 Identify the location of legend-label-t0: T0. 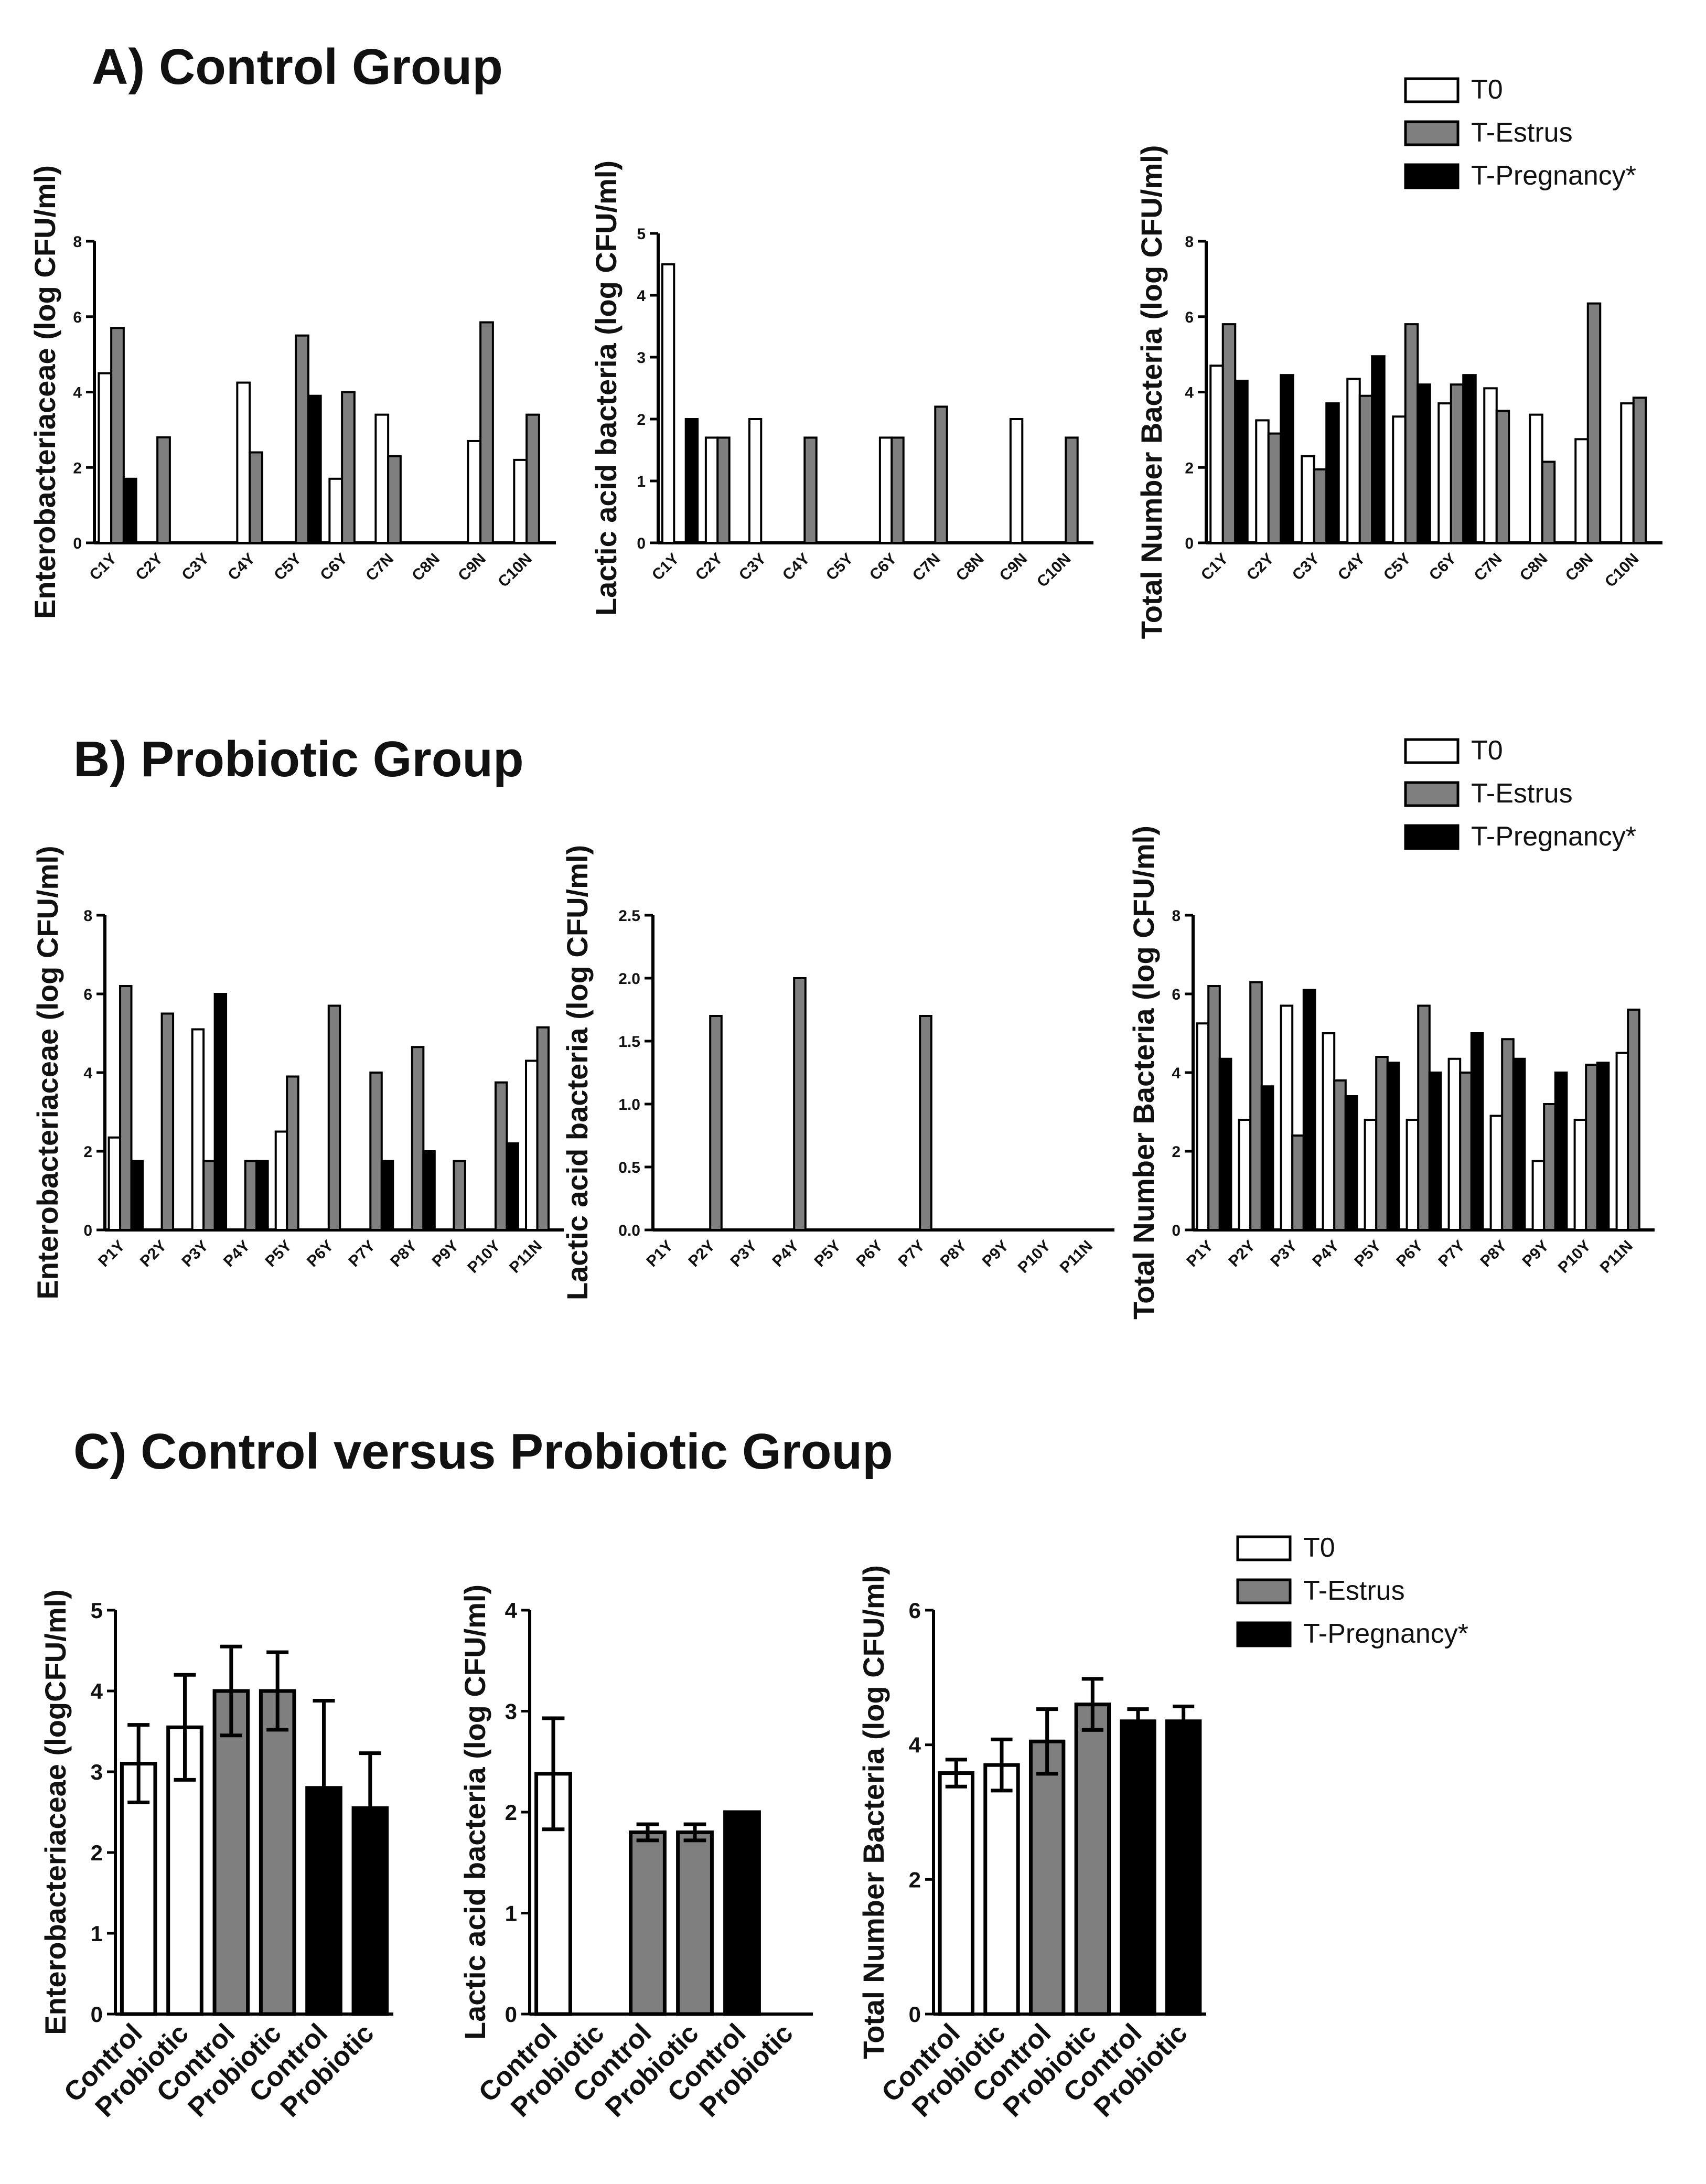
(1487, 89).